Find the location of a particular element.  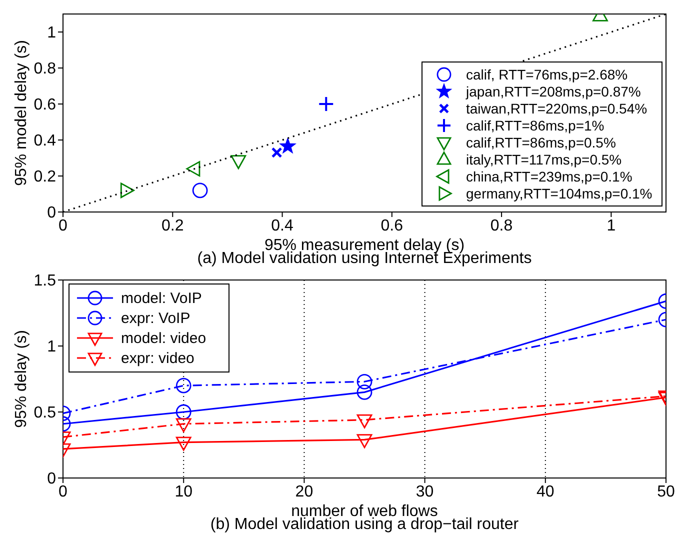

x-tick-label: 10 is located at coordinates (183, 491).